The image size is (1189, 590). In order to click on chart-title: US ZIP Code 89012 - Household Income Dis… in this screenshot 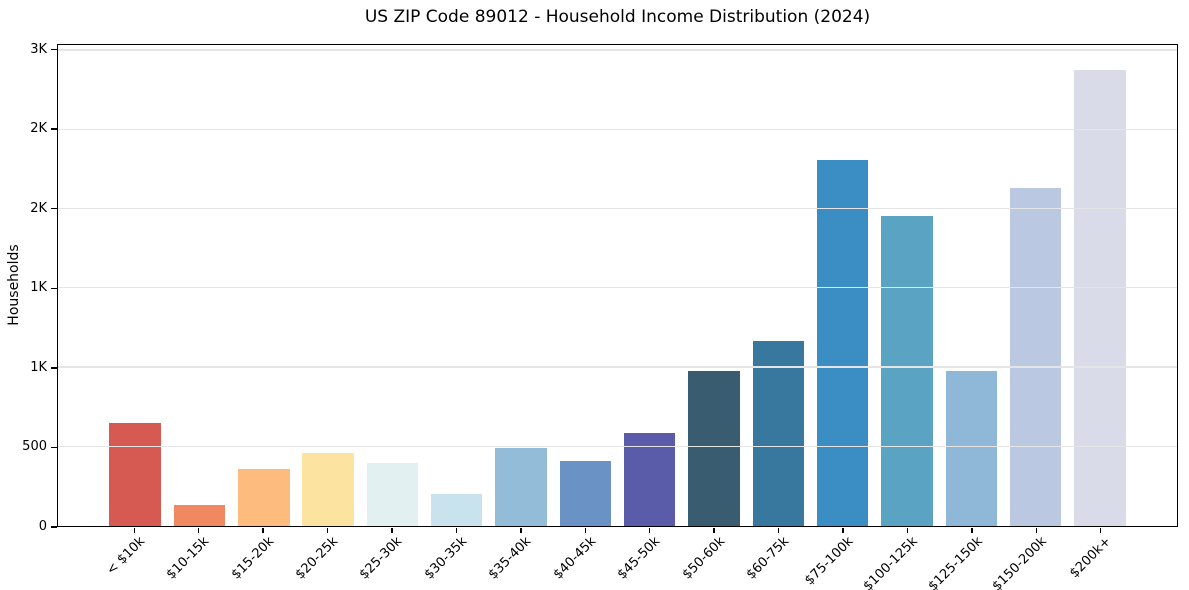, I will do `click(617, 17)`.